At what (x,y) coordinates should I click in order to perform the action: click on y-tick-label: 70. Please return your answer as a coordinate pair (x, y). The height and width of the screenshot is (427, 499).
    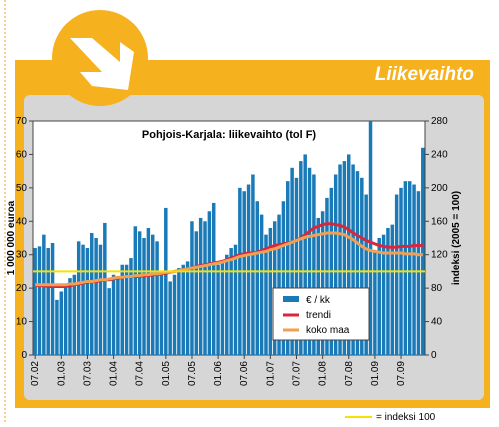
    Looking at the image, I should click on (22, 121).